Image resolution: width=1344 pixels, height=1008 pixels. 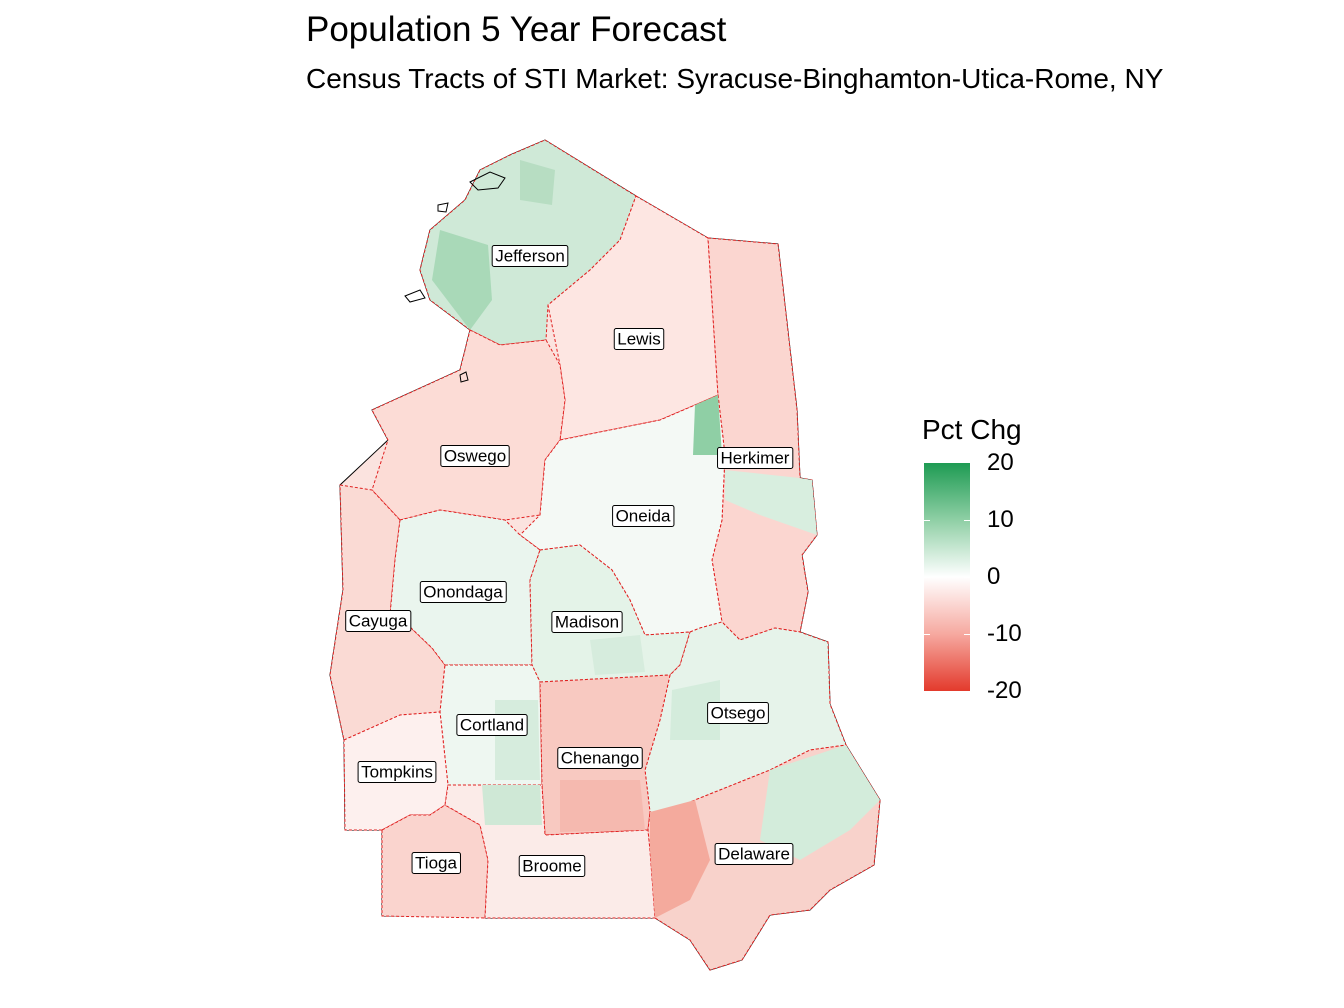 I want to click on tract-broome-north, so click(x=512, y=805).